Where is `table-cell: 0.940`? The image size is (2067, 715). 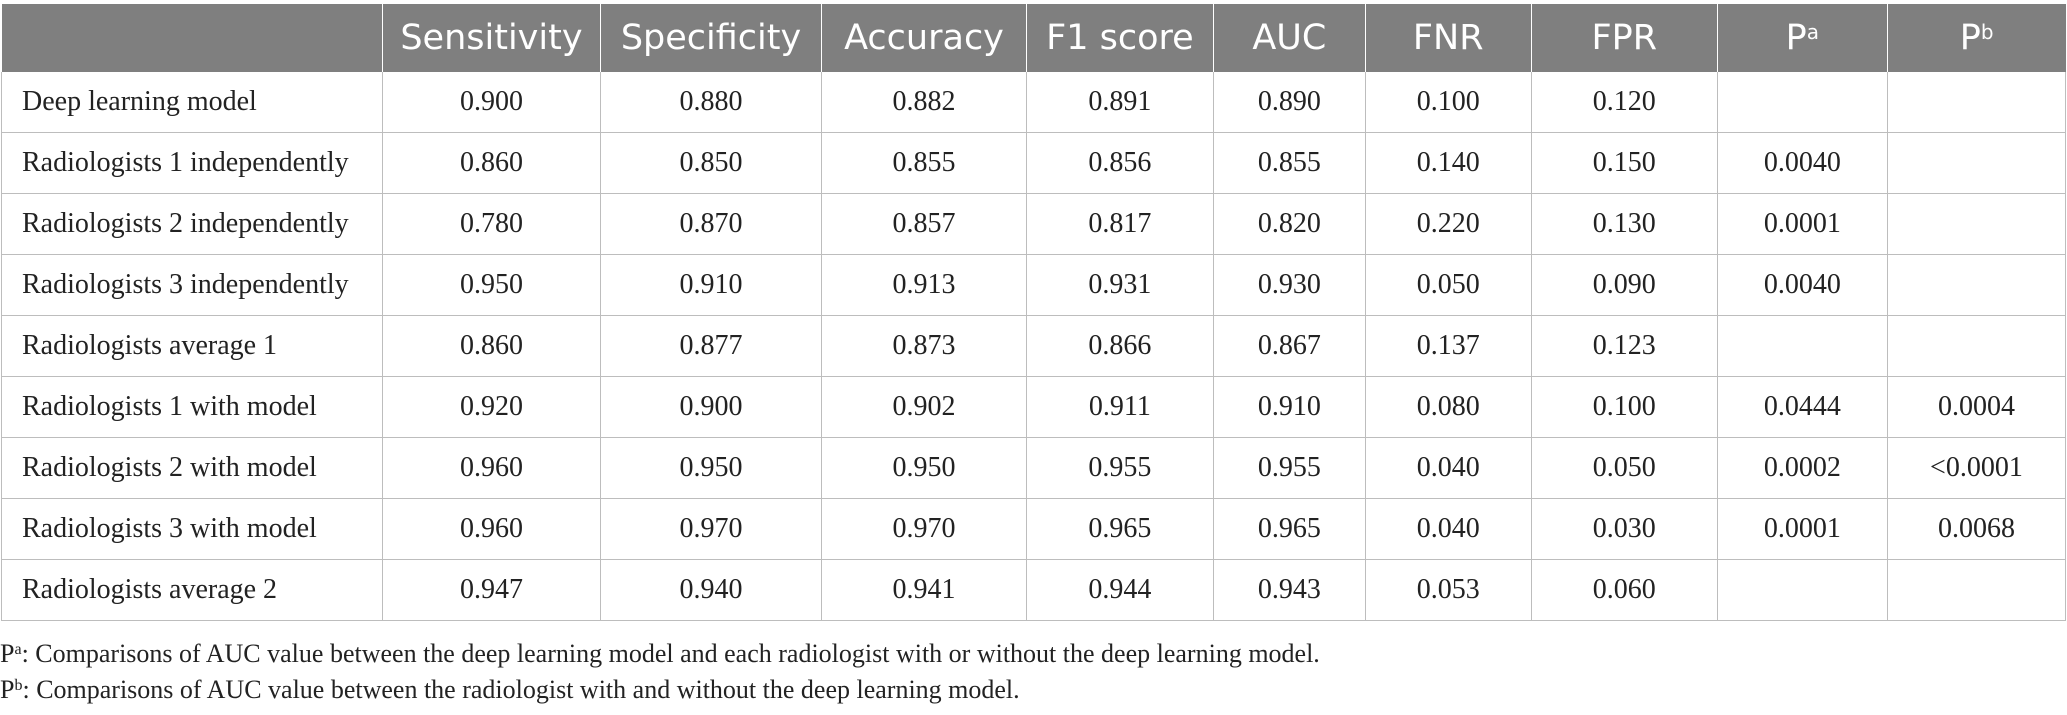
table-cell: 0.940 is located at coordinates (711, 590).